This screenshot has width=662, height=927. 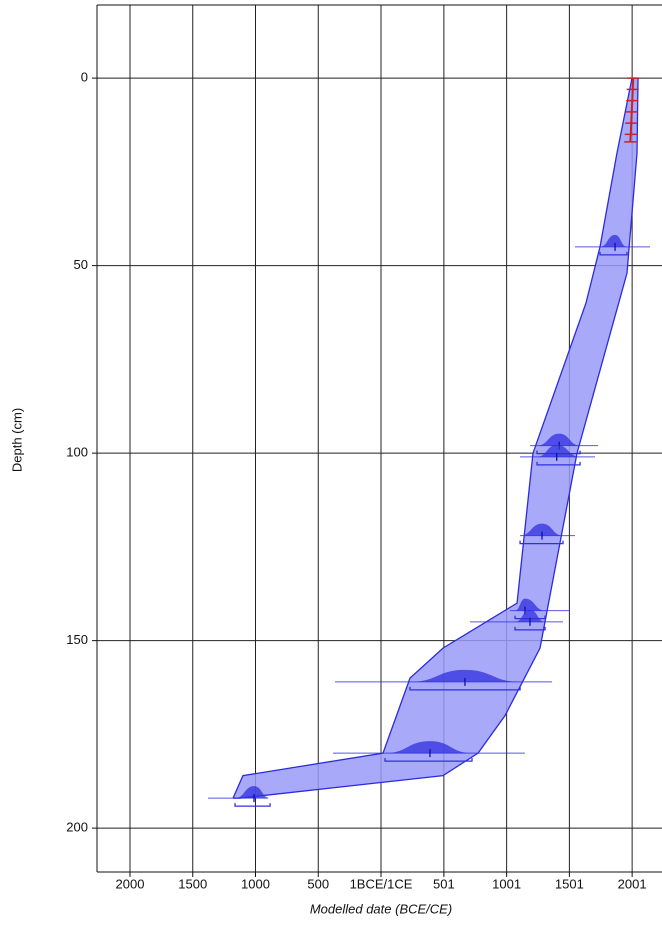 I want to click on y-tick-label: 0, so click(x=84, y=77).